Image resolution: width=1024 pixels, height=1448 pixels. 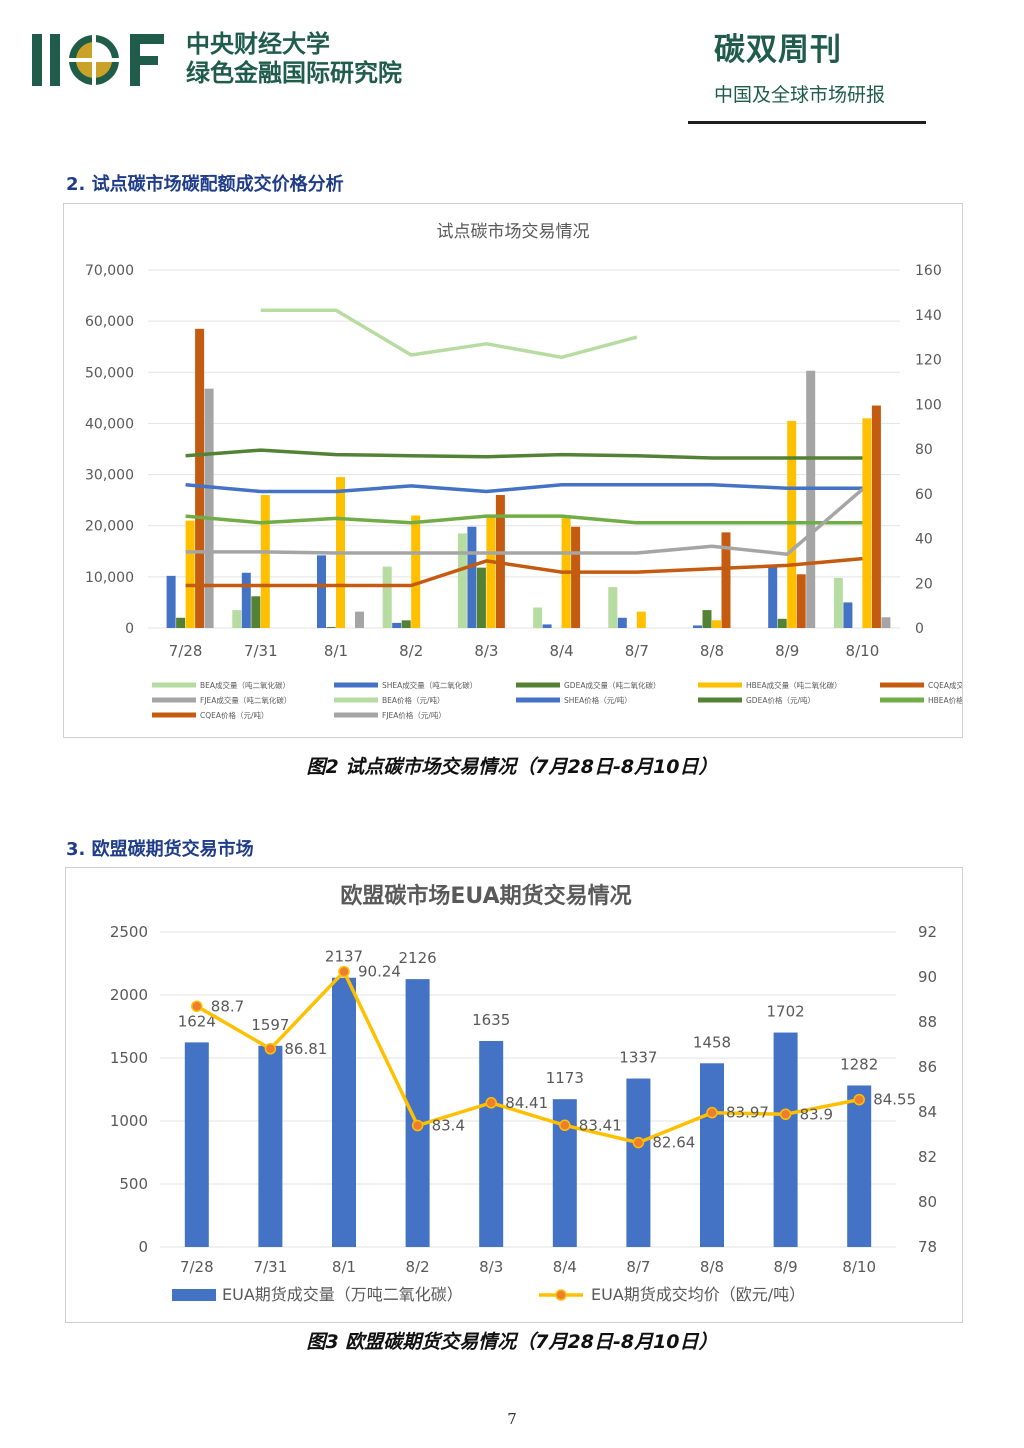 I want to click on price-data-label: 88.7, so click(x=227, y=1006).